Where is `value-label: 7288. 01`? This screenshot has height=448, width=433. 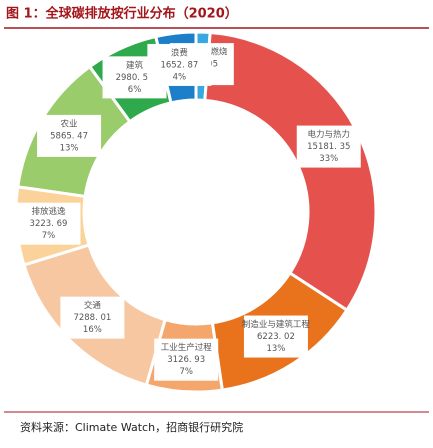
value-label: 7288. 01 is located at coordinates (92, 318).